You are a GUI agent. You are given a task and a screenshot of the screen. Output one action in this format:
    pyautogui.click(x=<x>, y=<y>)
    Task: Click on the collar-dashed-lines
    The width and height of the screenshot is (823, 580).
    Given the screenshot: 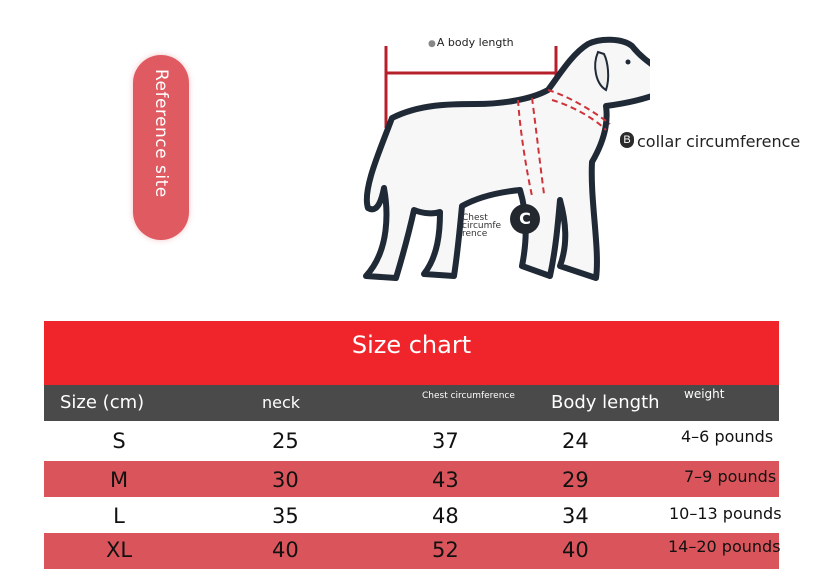 What is the action you would take?
    pyautogui.click(x=579, y=110)
    